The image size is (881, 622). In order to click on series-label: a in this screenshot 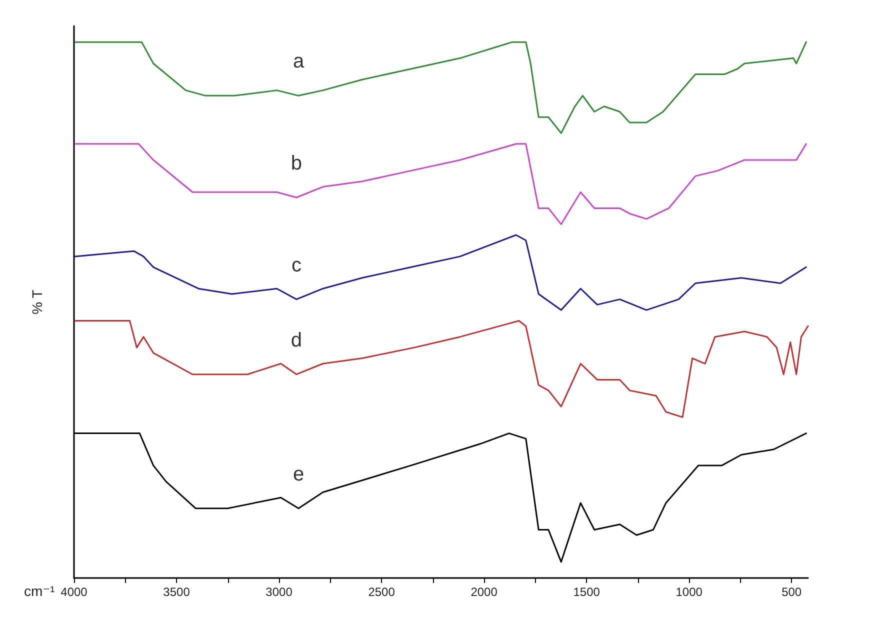, I will do `click(298, 61)`.